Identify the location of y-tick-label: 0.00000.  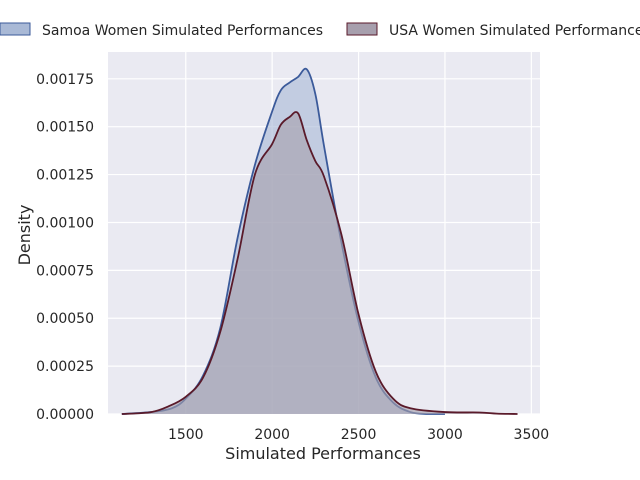
(65, 415).